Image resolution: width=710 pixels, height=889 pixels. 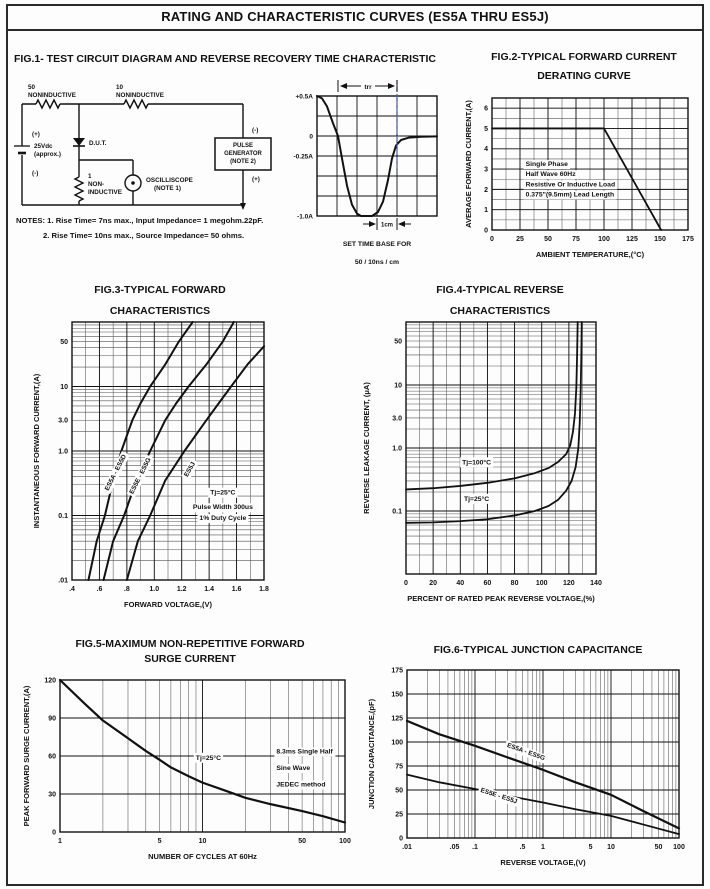 I want to click on trr-label: trr, so click(x=368, y=87).